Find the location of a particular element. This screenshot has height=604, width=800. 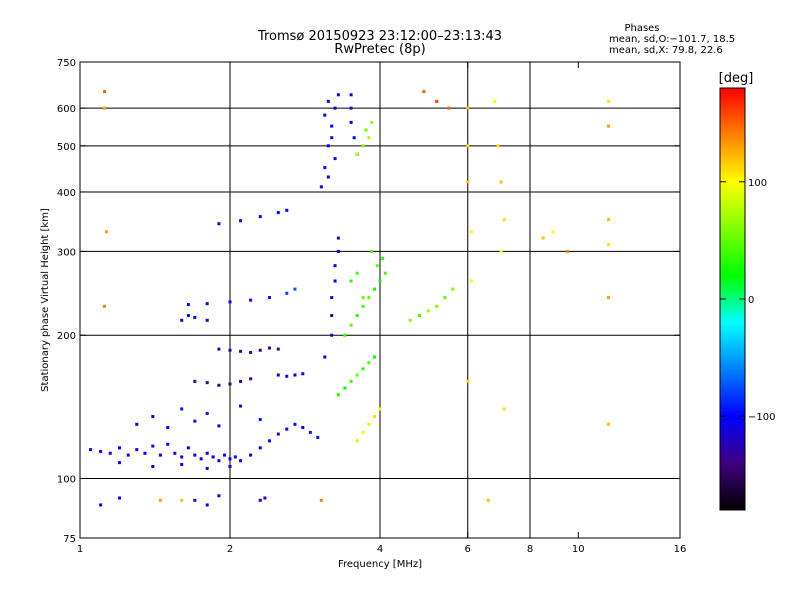

y-tick-label: 750 is located at coordinates (66, 63).